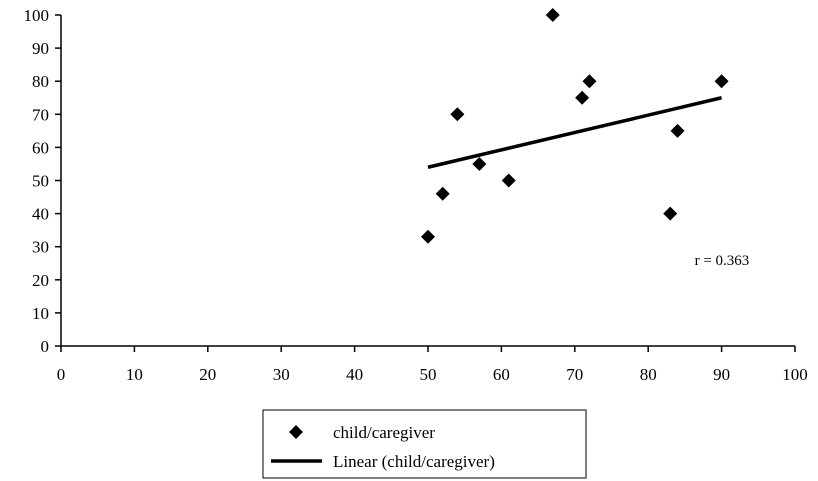 Image resolution: width=818 pixels, height=481 pixels. I want to click on y-tick-label: 30, so click(40, 247).